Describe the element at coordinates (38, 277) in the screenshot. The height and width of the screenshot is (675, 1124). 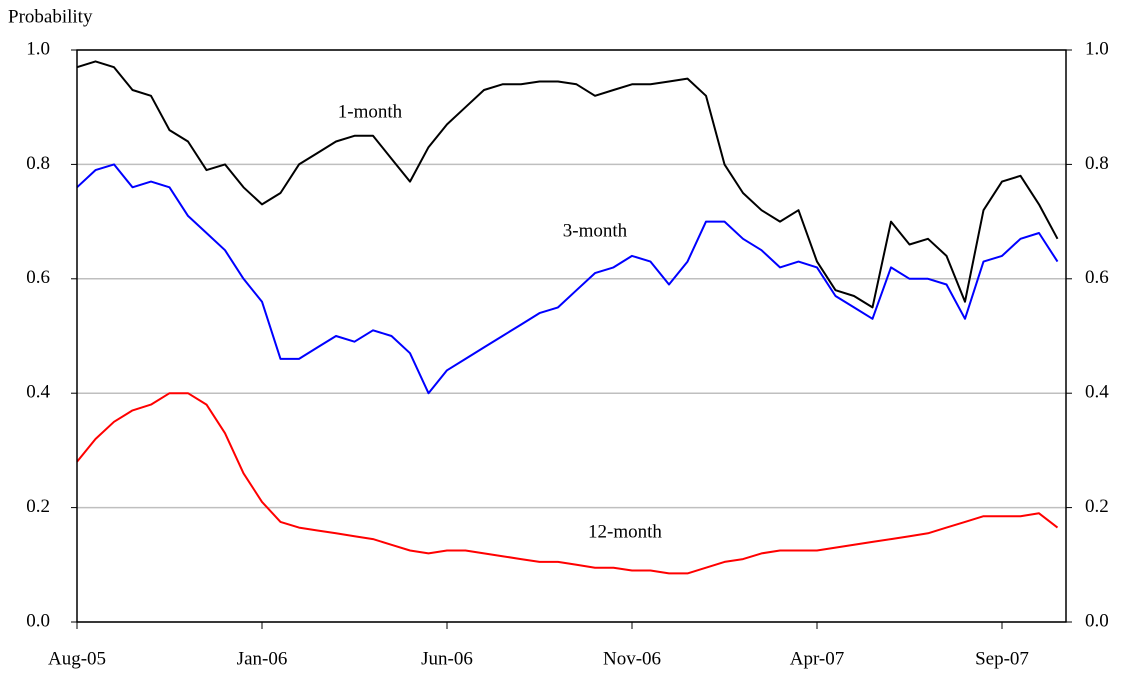
I see `y-tick-label: 0.6` at that location.